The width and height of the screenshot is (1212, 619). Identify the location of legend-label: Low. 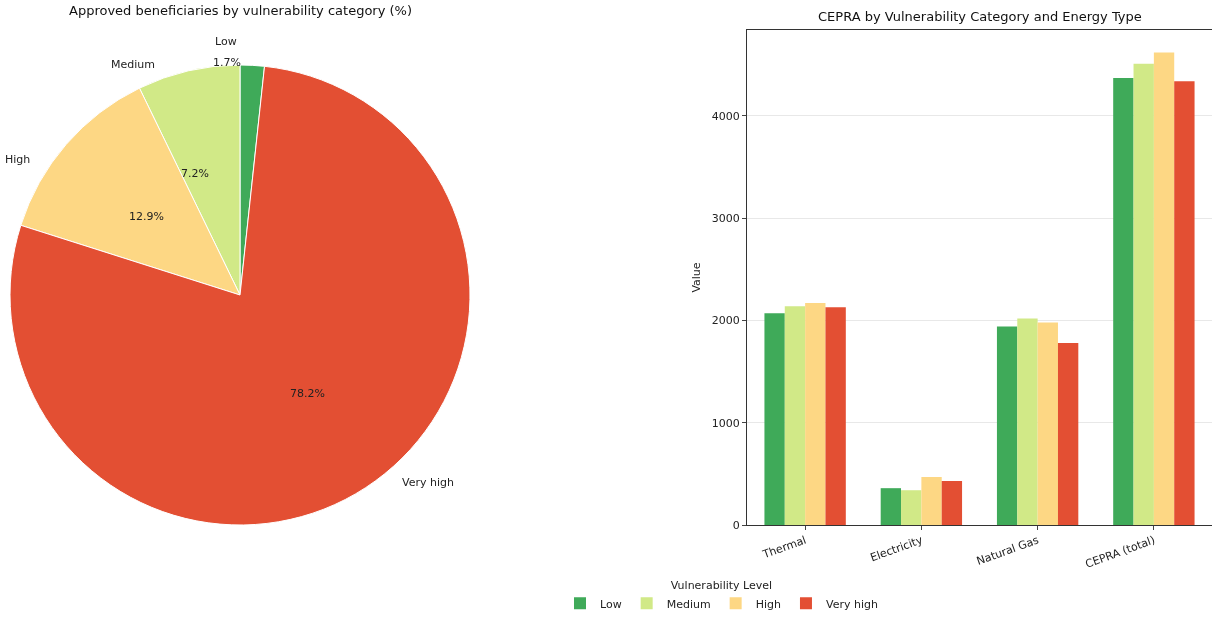
(611, 604).